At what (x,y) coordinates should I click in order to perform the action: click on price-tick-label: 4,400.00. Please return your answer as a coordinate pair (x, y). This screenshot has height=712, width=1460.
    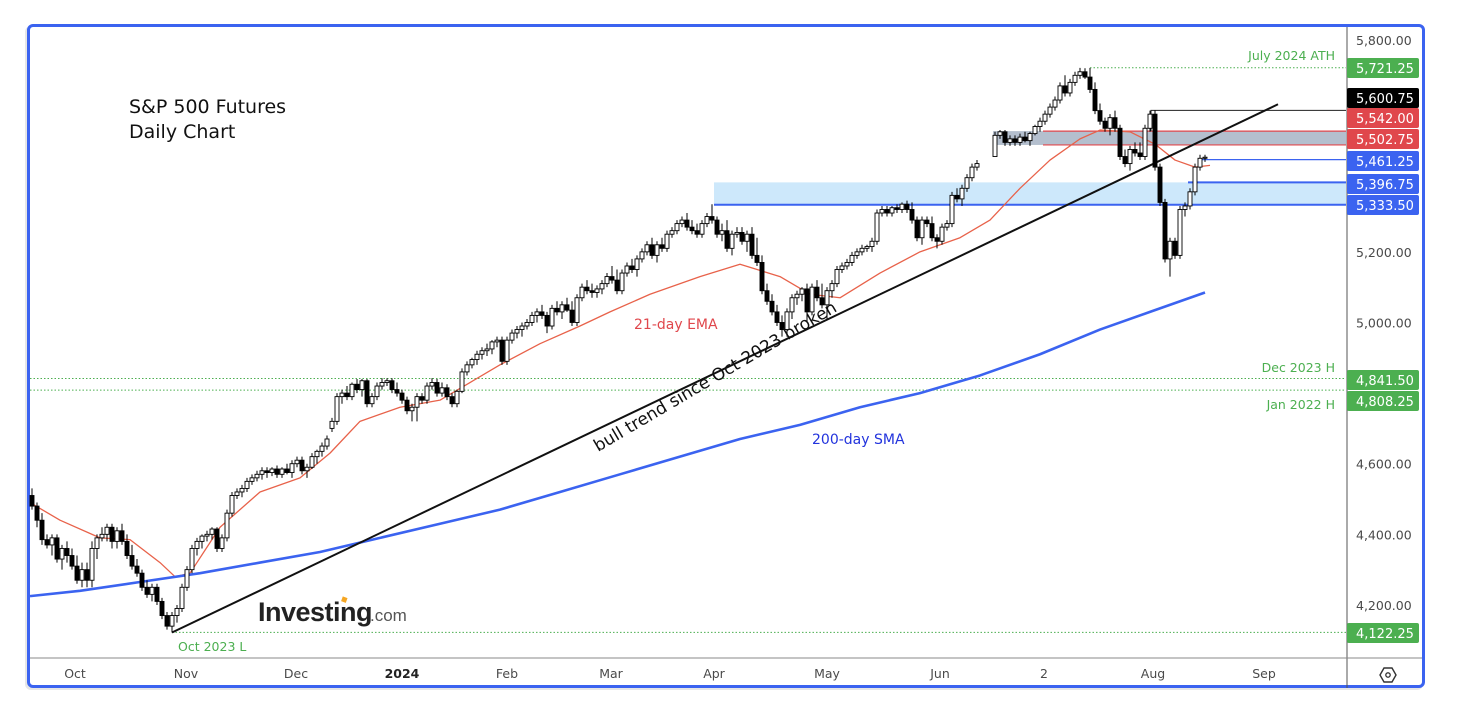
    Looking at the image, I should click on (1384, 534).